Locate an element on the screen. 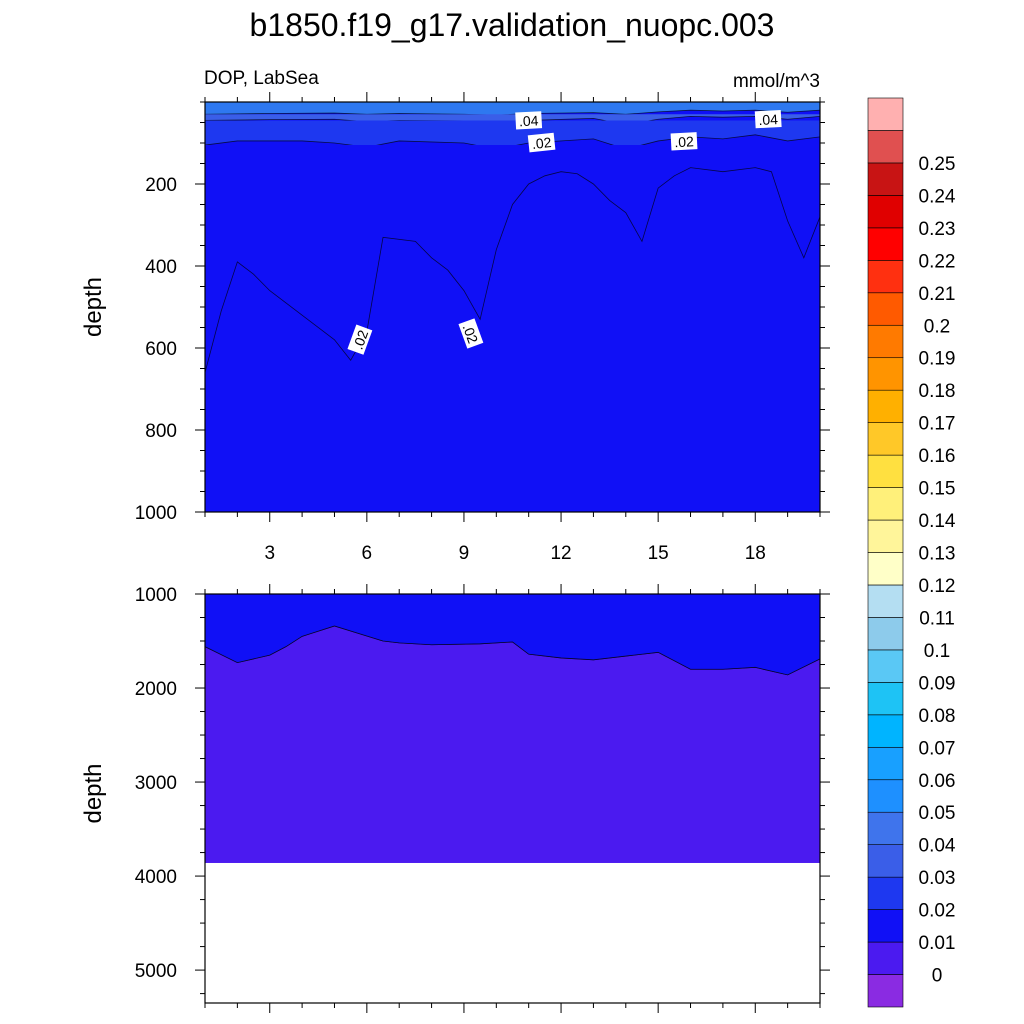  colorbar-label: 0.02 is located at coordinates (937, 911).